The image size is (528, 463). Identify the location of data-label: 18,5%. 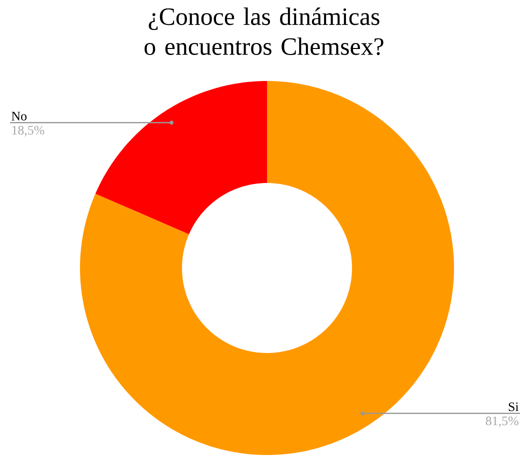
(28, 131).